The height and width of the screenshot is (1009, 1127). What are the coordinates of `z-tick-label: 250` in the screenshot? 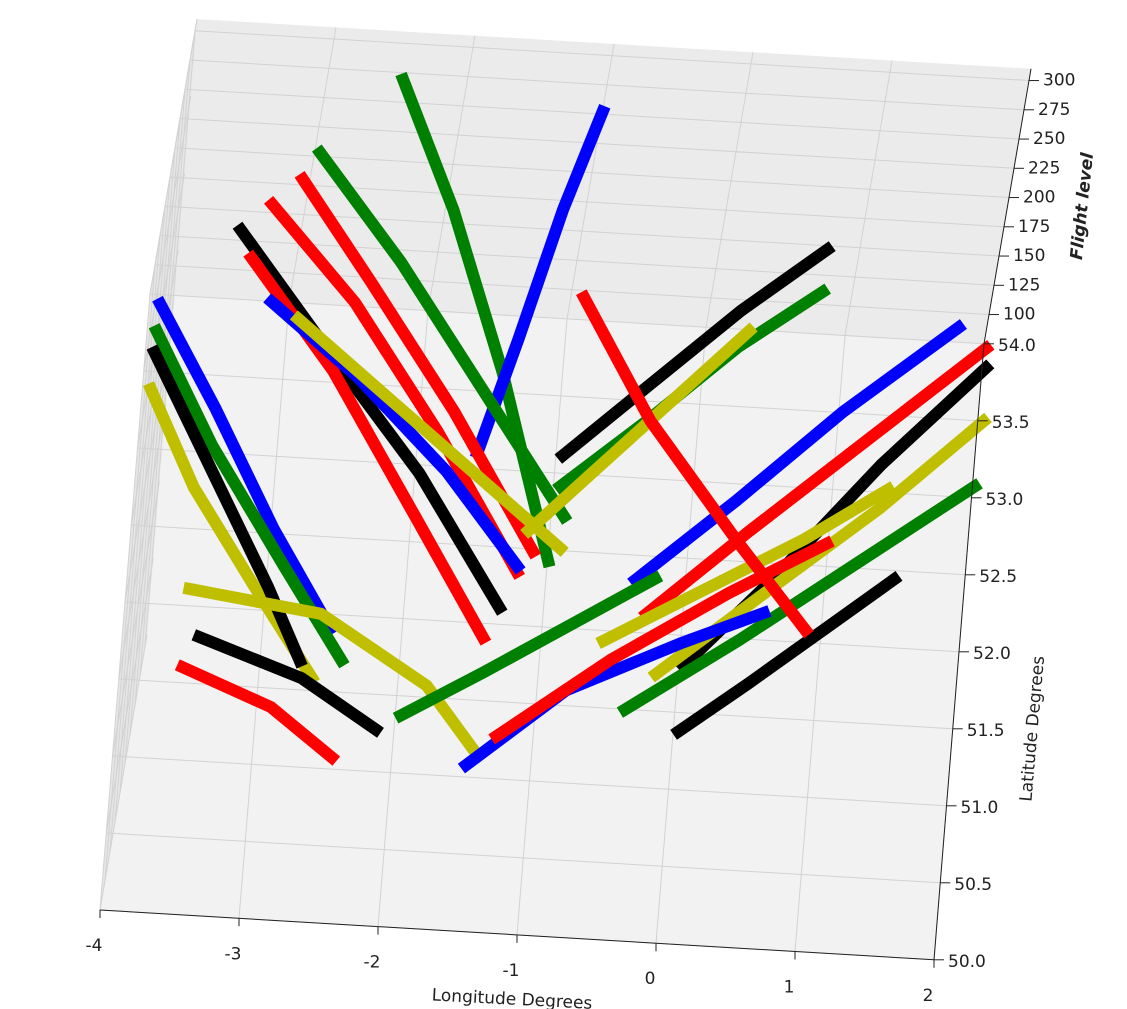 It's located at (1049, 139).